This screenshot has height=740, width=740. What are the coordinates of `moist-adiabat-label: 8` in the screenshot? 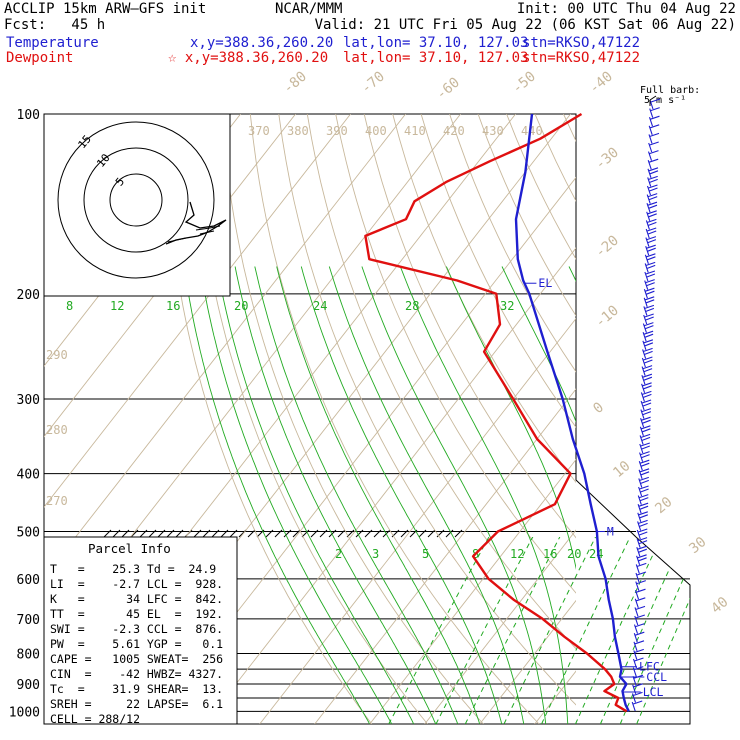 It's located at (69, 306).